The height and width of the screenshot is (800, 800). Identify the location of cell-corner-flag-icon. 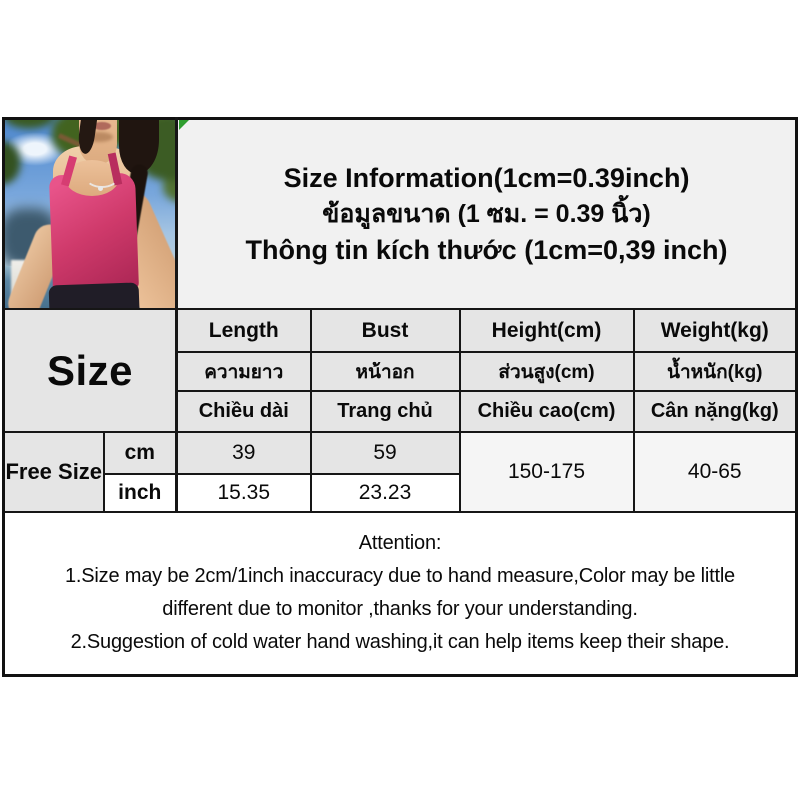
(184, 125).